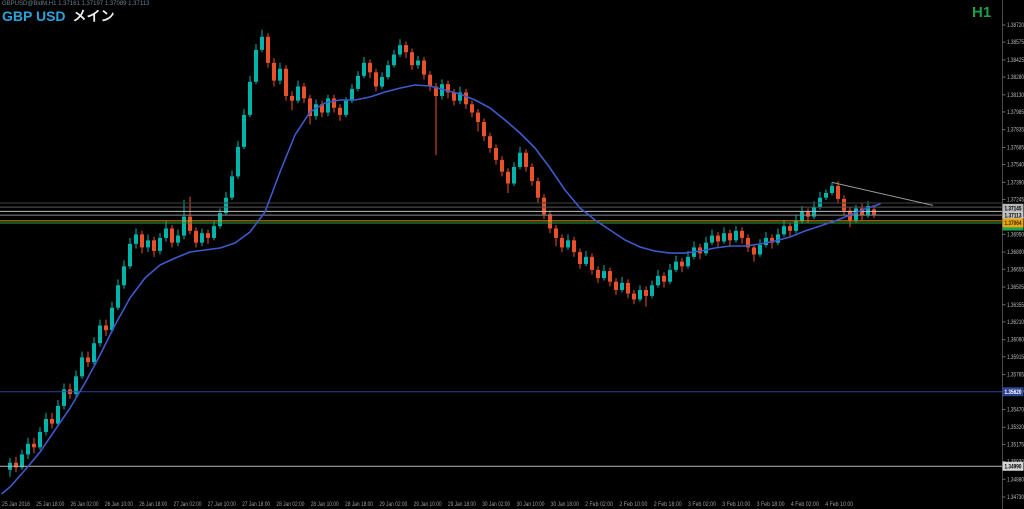  Describe the element at coordinates (1015, 61) in the screenshot. I see `price-axis-label: 1.38425` at that location.